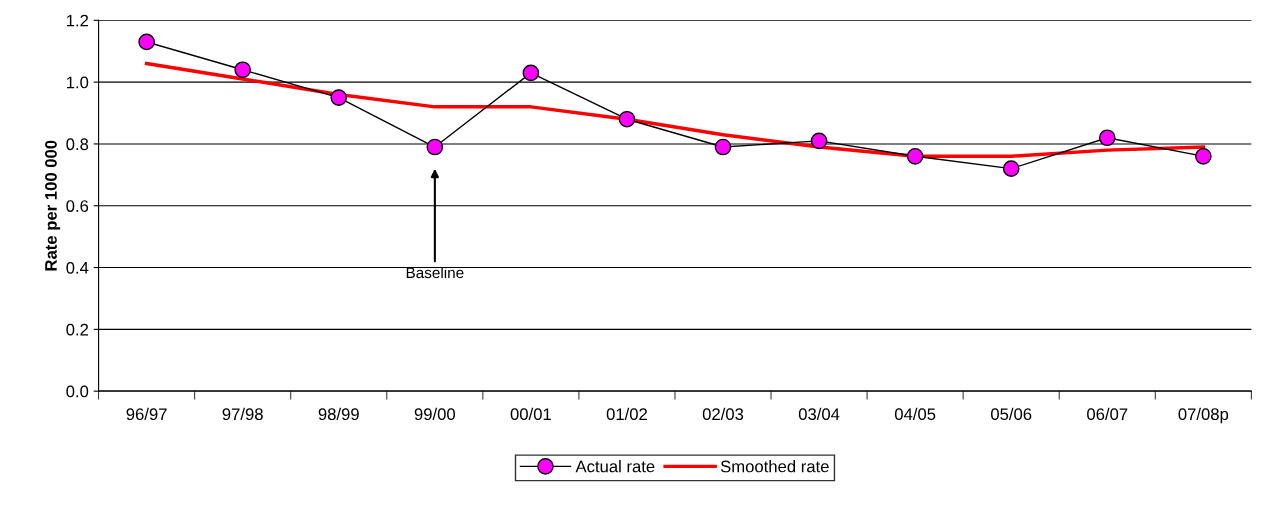 This screenshot has width=1264, height=508. What do you see at coordinates (338, 414) in the screenshot?
I see `x-tick-label: 98/99` at bounding box center [338, 414].